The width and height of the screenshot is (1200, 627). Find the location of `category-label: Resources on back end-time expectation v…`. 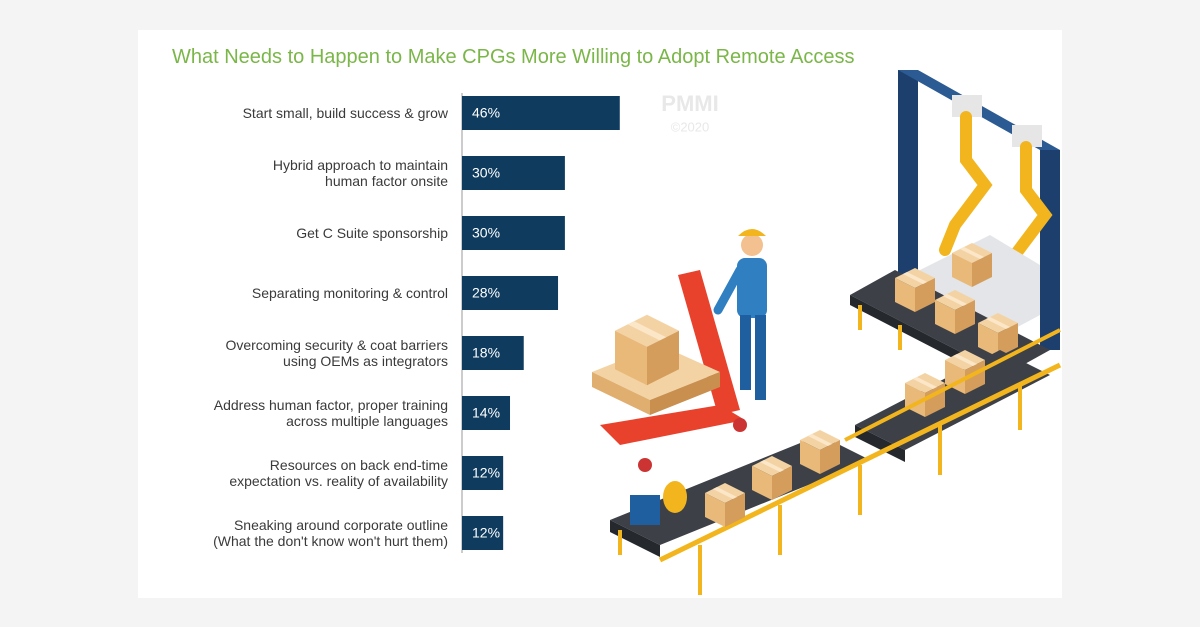

category-label: Resources on back end-time expectation v… is located at coordinates (338, 473).